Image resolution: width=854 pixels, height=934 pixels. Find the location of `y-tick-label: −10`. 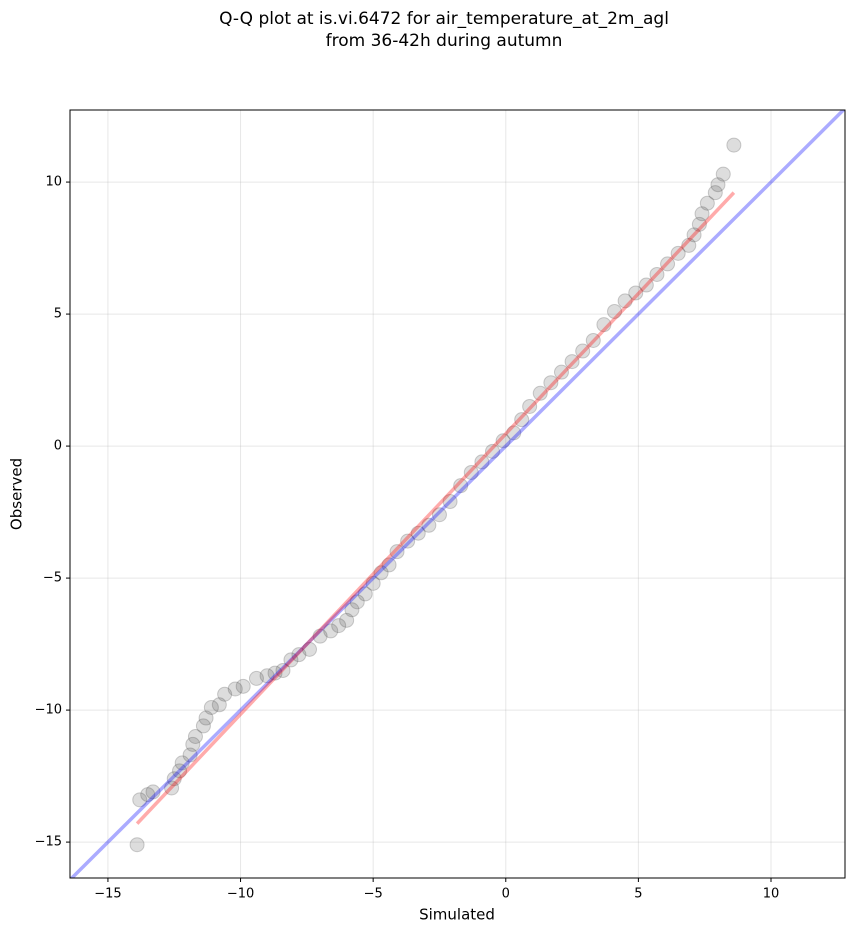

y-tick-label: −10 is located at coordinates (48, 710).